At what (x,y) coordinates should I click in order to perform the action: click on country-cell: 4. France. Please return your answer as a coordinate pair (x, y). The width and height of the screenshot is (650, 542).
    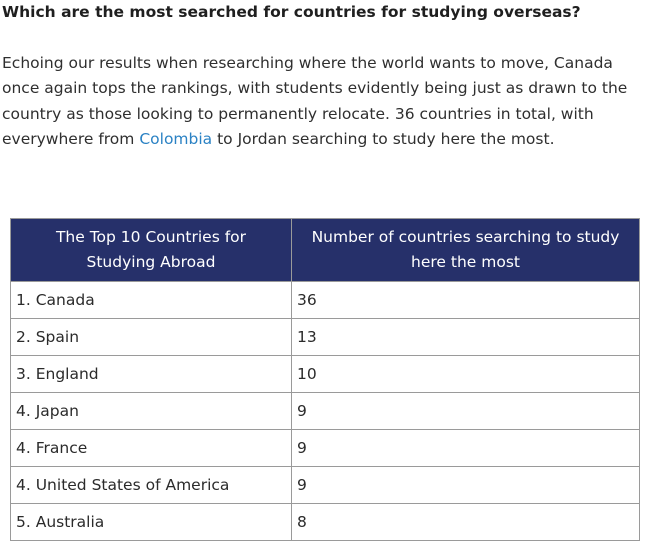
    Looking at the image, I should click on (151, 448).